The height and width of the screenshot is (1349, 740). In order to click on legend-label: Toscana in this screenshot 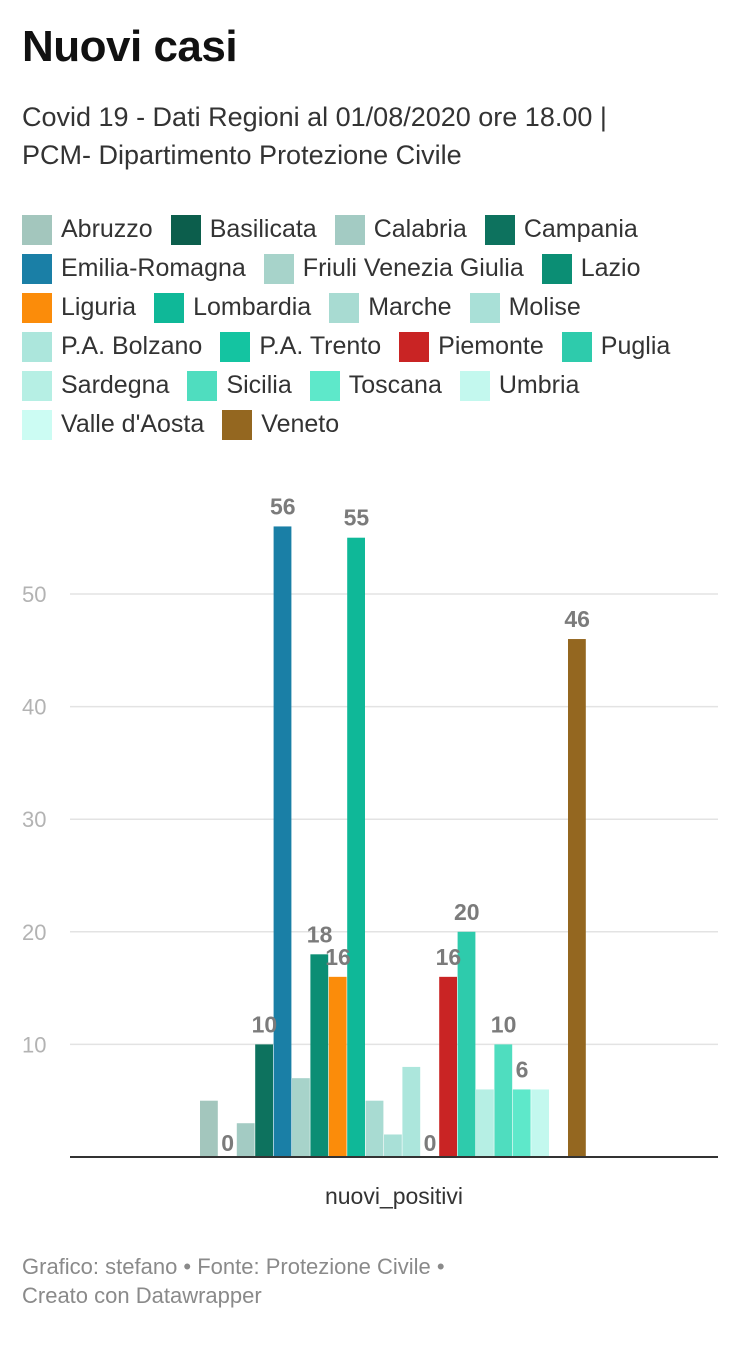, I will do `click(395, 385)`.